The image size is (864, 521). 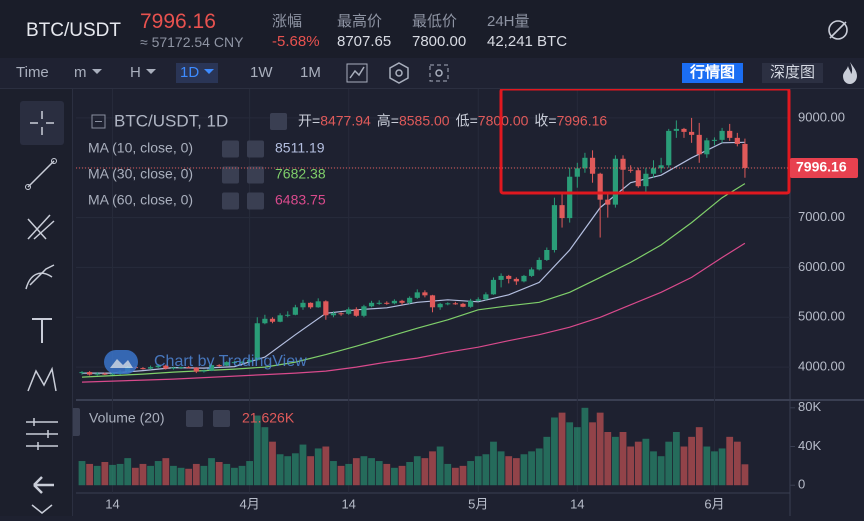 What do you see at coordinates (545, 121) in the screenshot?
I see `ohlc-label: 收=` at bounding box center [545, 121].